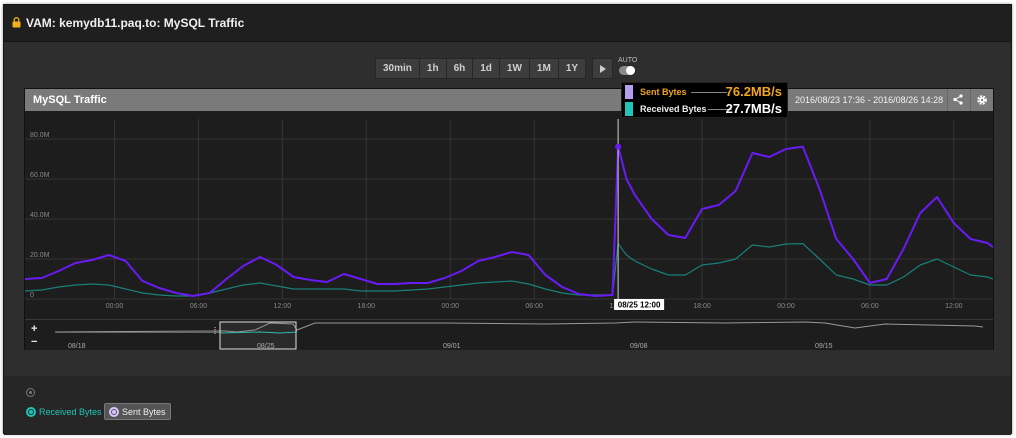 The width and height of the screenshot is (1016, 438). Describe the element at coordinates (869, 100) in the screenshot. I see `date-range: 2016/08/23 17:36 - 2016/08/26 14:28` at that location.